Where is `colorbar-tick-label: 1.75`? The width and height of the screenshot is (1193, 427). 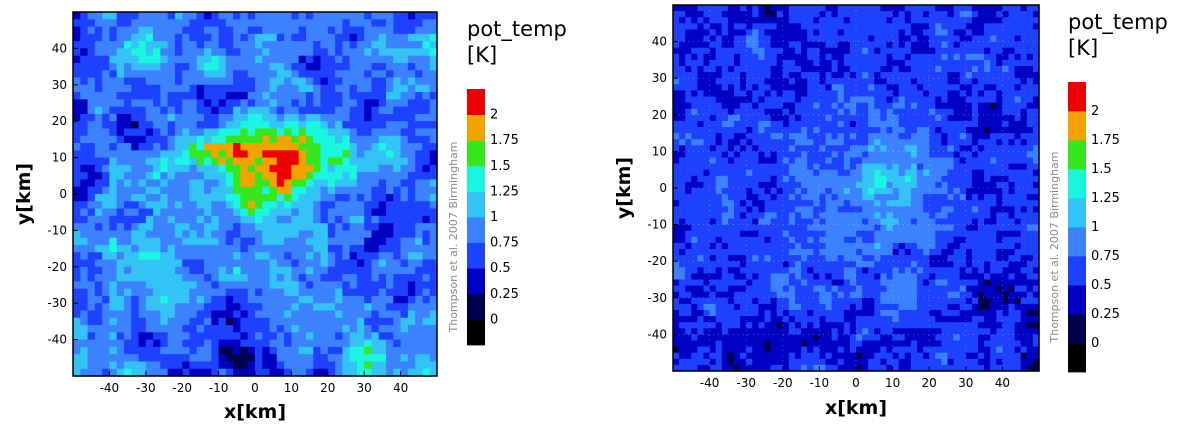 colorbar-tick-label: 1.75 is located at coordinates (504, 140).